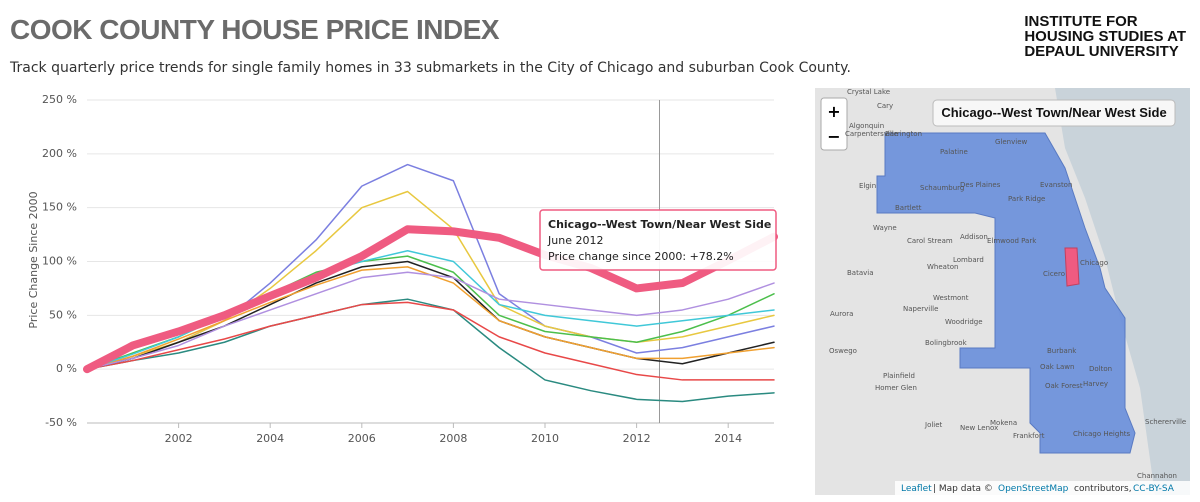 This screenshot has width=1200, height=502. What do you see at coordinates (1054, 274) in the screenshot?
I see `place-label: Cicero` at bounding box center [1054, 274].